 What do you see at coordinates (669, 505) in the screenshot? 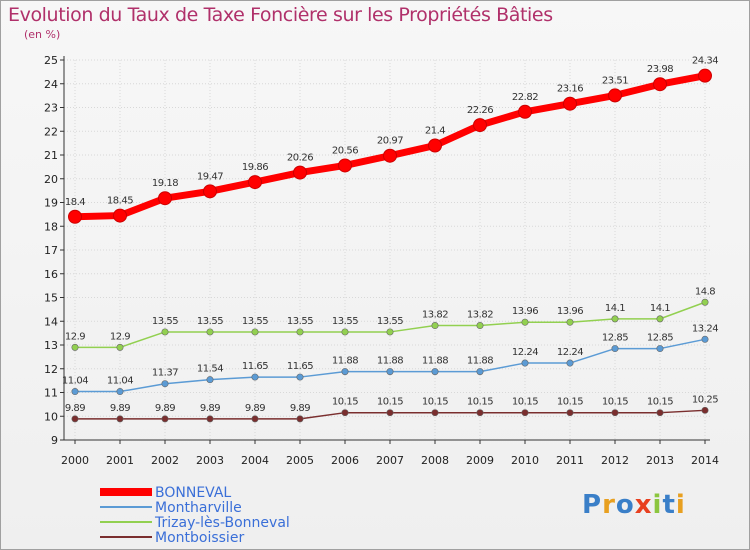
I see `logo-letter: t` at bounding box center [669, 505].